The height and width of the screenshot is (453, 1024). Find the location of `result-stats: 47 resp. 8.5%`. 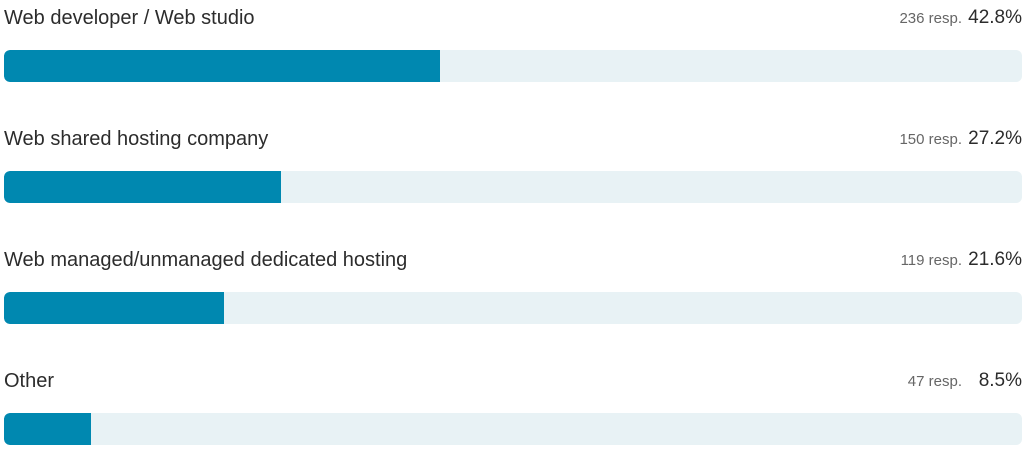

result-stats: 47 resp. 8.5% is located at coordinates (965, 381).